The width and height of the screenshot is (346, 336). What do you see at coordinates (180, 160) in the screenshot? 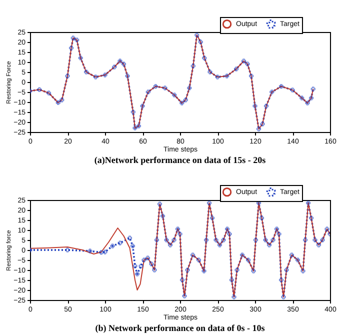
I see `text: (a)Network performance on data of 15s - 20s` at bounding box center [180, 160].